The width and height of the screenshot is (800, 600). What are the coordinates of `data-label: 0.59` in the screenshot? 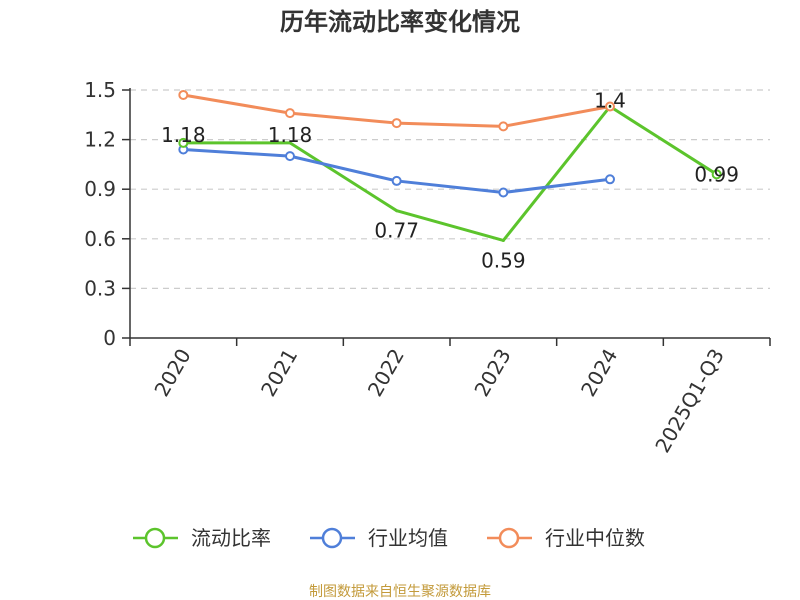 It's located at (503, 260).